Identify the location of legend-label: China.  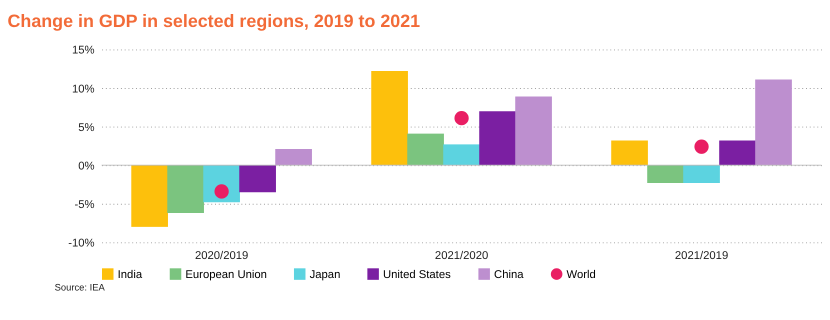
(509, 274).